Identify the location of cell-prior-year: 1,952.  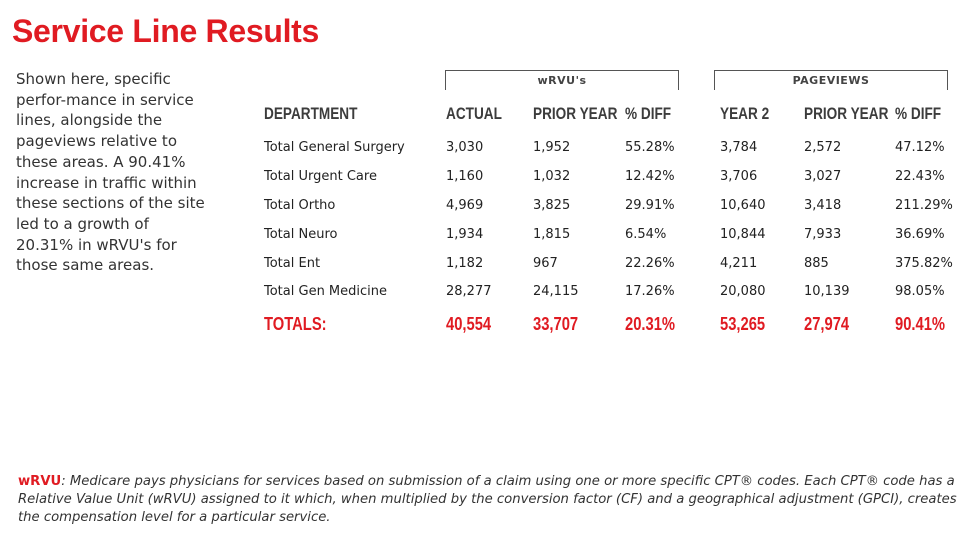
(552, 147).